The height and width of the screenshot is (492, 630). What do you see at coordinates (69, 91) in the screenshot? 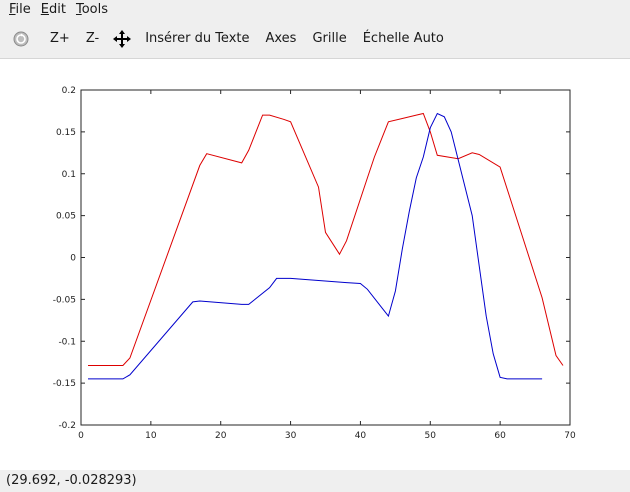
I see `y-tick-label: 0.2` at bounding box center [69, 91].